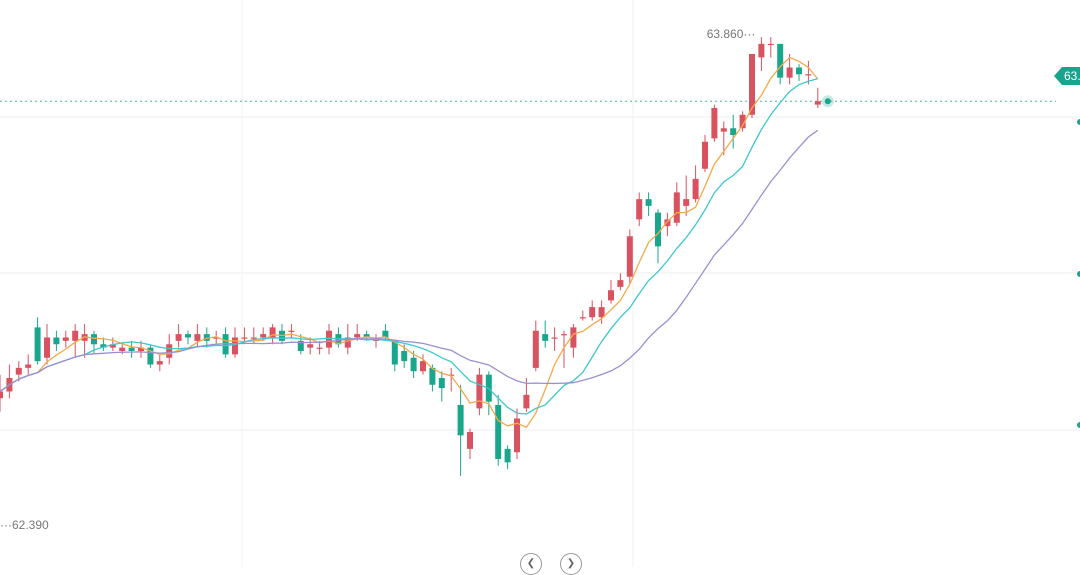  What do you see at coordinates (531, 564) in the screenshot?
I see `chevron-left-icon: ❮` at bounding box center [531, 564].